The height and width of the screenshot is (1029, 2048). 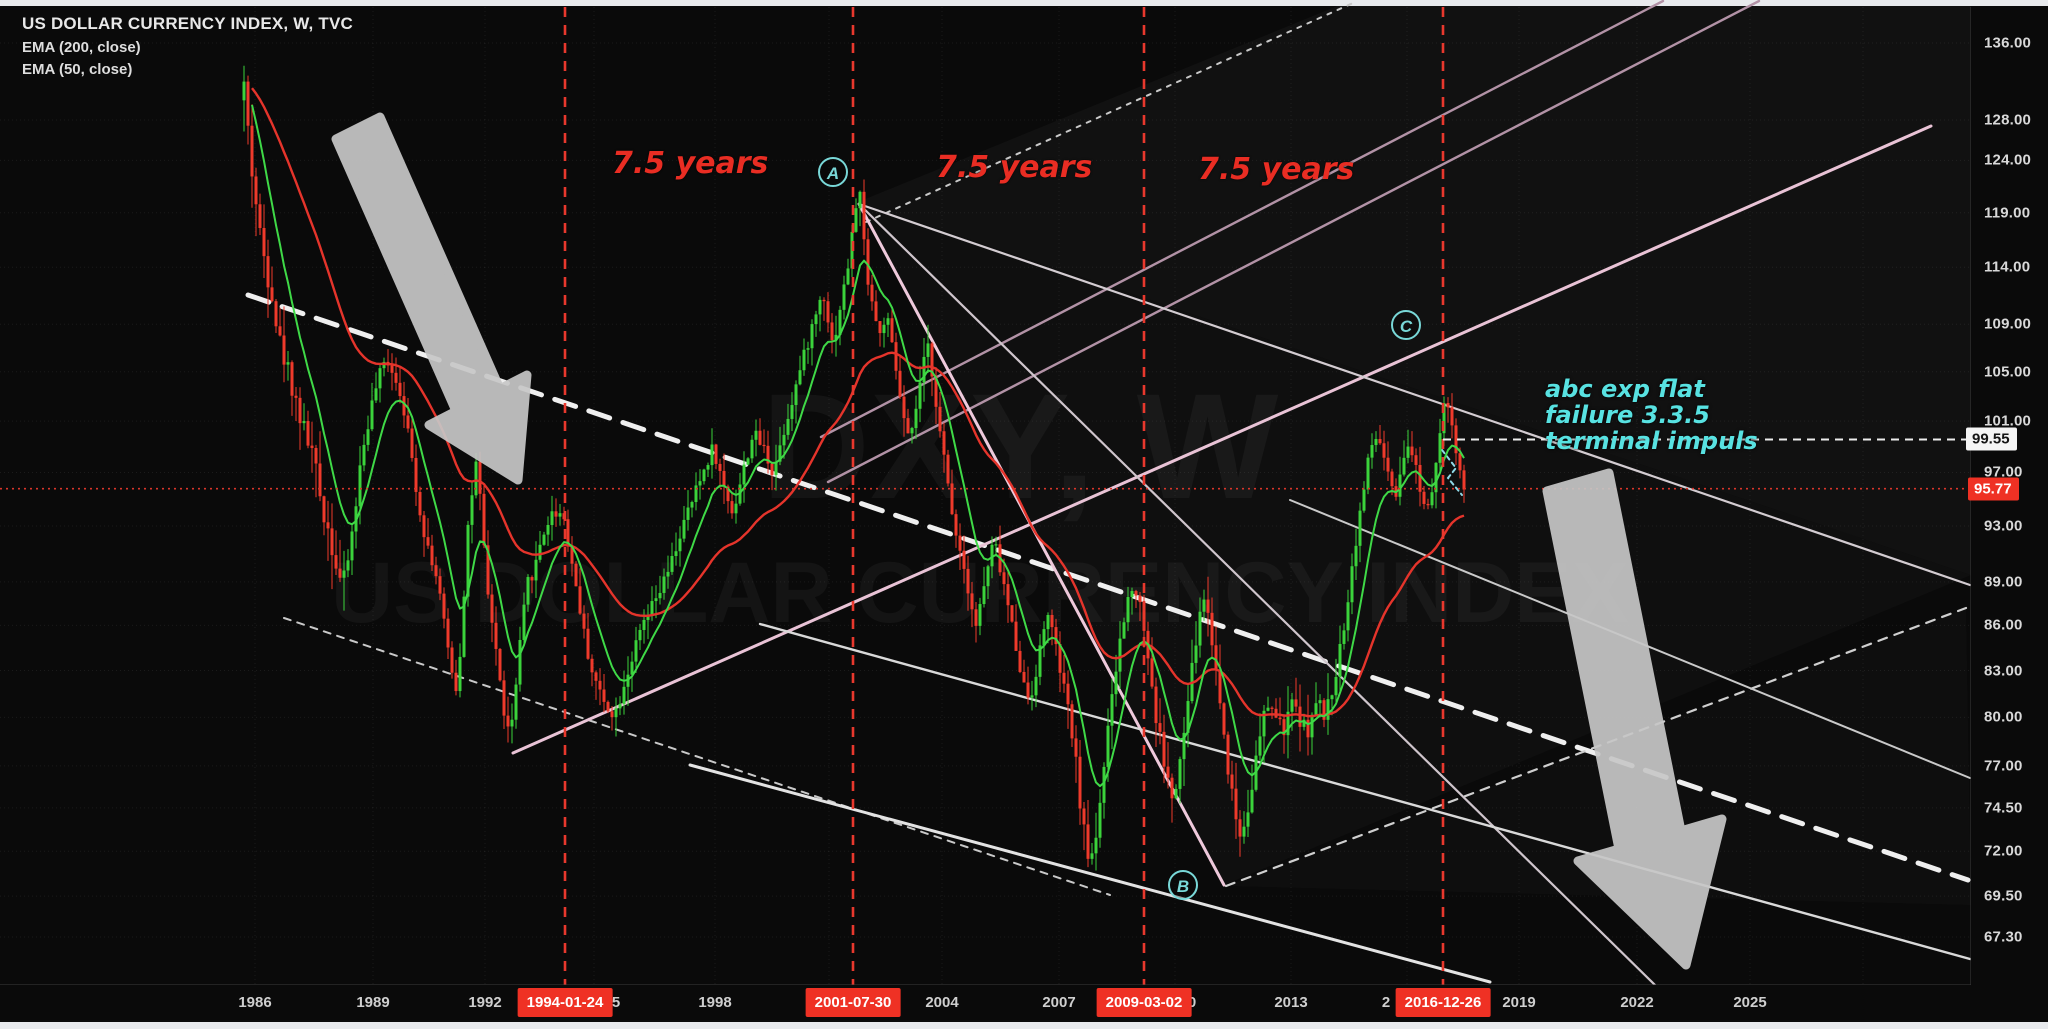 What do you see at coordinates (2003, 625) in the screenshot?
I see `price-axis-label: 86.00` at bounding box center [2003, 625].